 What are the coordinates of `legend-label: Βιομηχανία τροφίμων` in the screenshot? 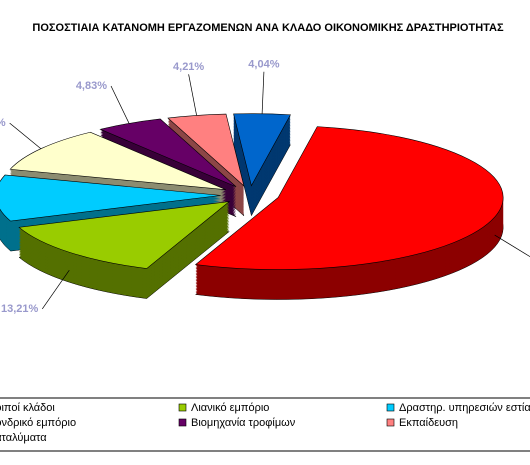 It's located at (243, 423).